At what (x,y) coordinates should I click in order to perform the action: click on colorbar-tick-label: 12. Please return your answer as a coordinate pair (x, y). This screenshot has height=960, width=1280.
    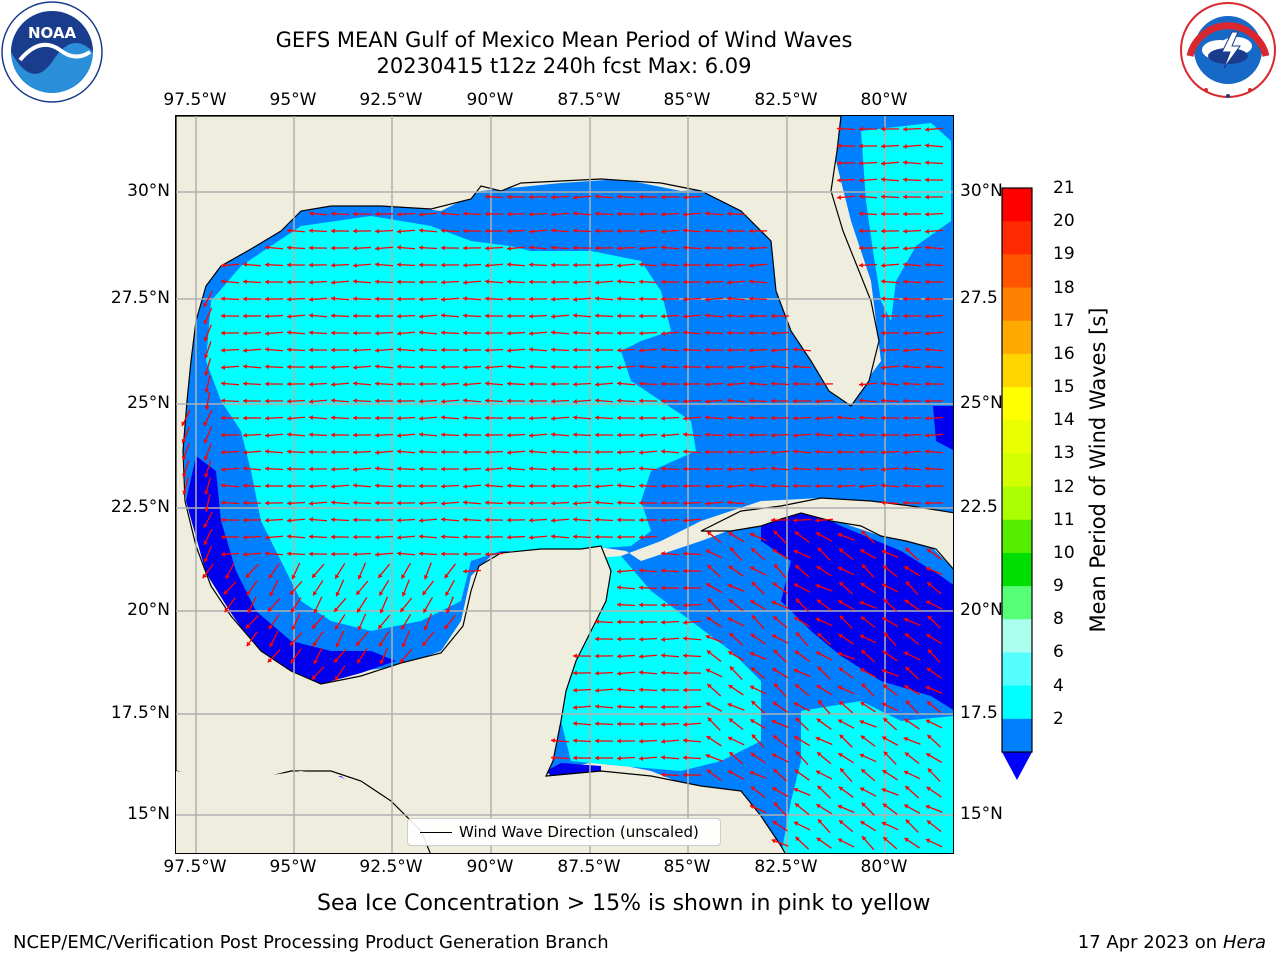
    Looking at the image, I should click on (1064, 486).